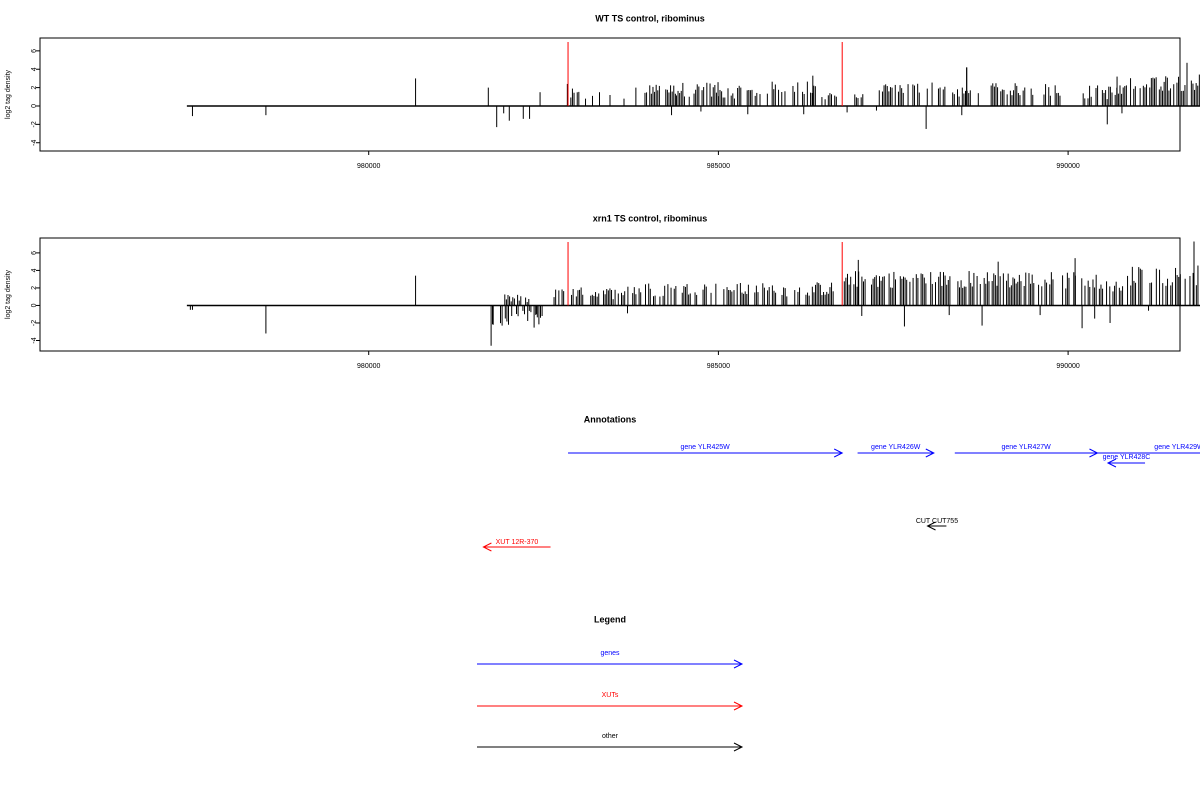 The height and width of the screenshot is (800, 1200). Describe the element at coordinates (1177, 447) in the screenshot. I see `feature-label: gene YLR429W` at that location.